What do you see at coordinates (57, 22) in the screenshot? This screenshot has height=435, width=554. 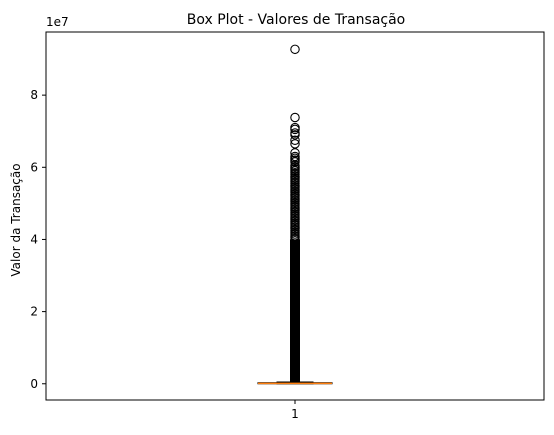 I see `y-offset-label: 1e7` at bounding box center [57, 22].